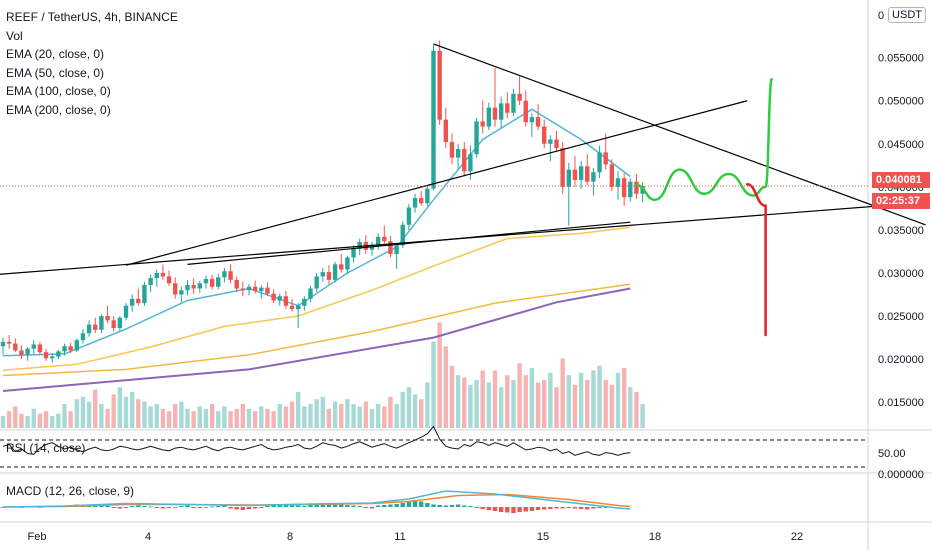  What do you see at coordinates (92, 17) in the screenshot?
I see `symbol-title: REEF / TetherUS, 4h, BINANCE` at bounding box center [92, 17].